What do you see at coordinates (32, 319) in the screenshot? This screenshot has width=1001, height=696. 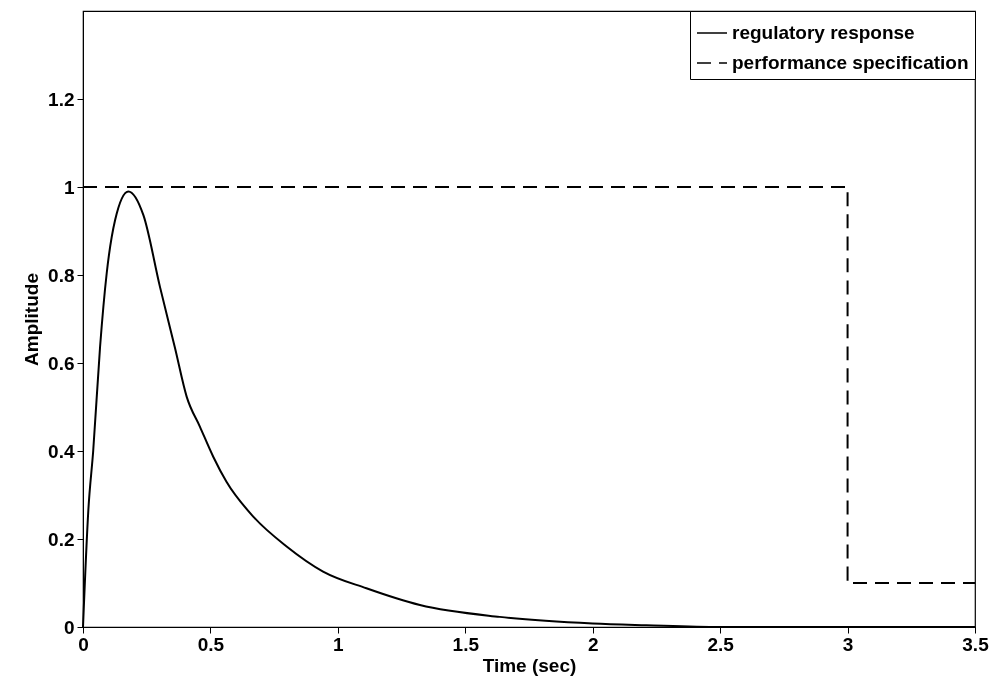 I see `y-axis-title: Amplitude` at bounding box center [32, 319].